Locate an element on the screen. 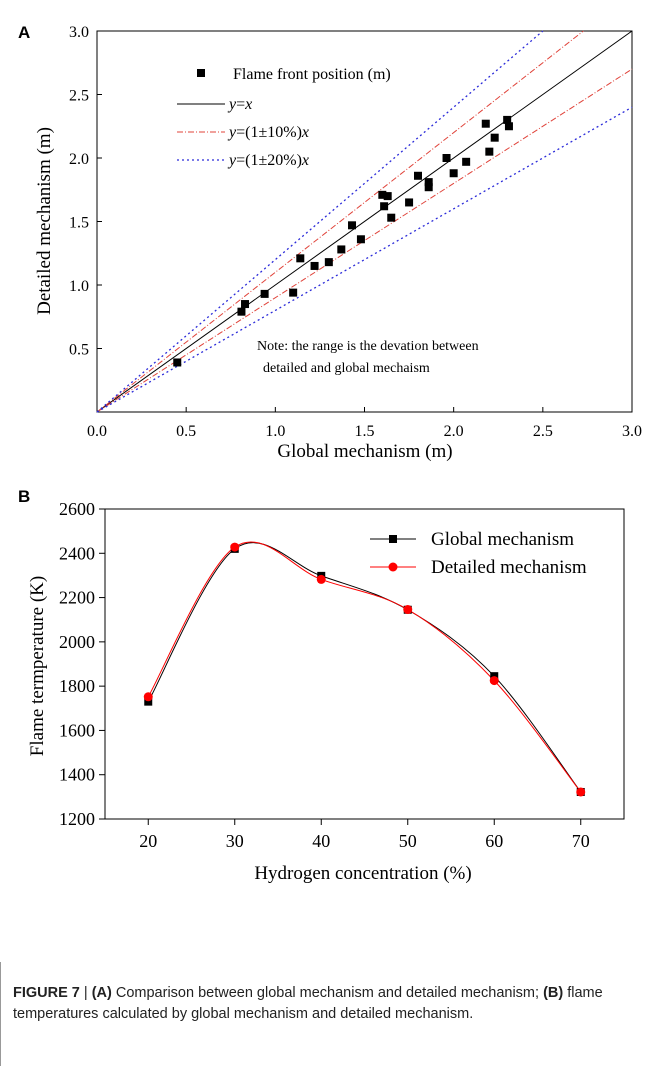 This screenshot has height=1066, width=655. x-tick-label: 1.0 is located at coordinates (275, 431).